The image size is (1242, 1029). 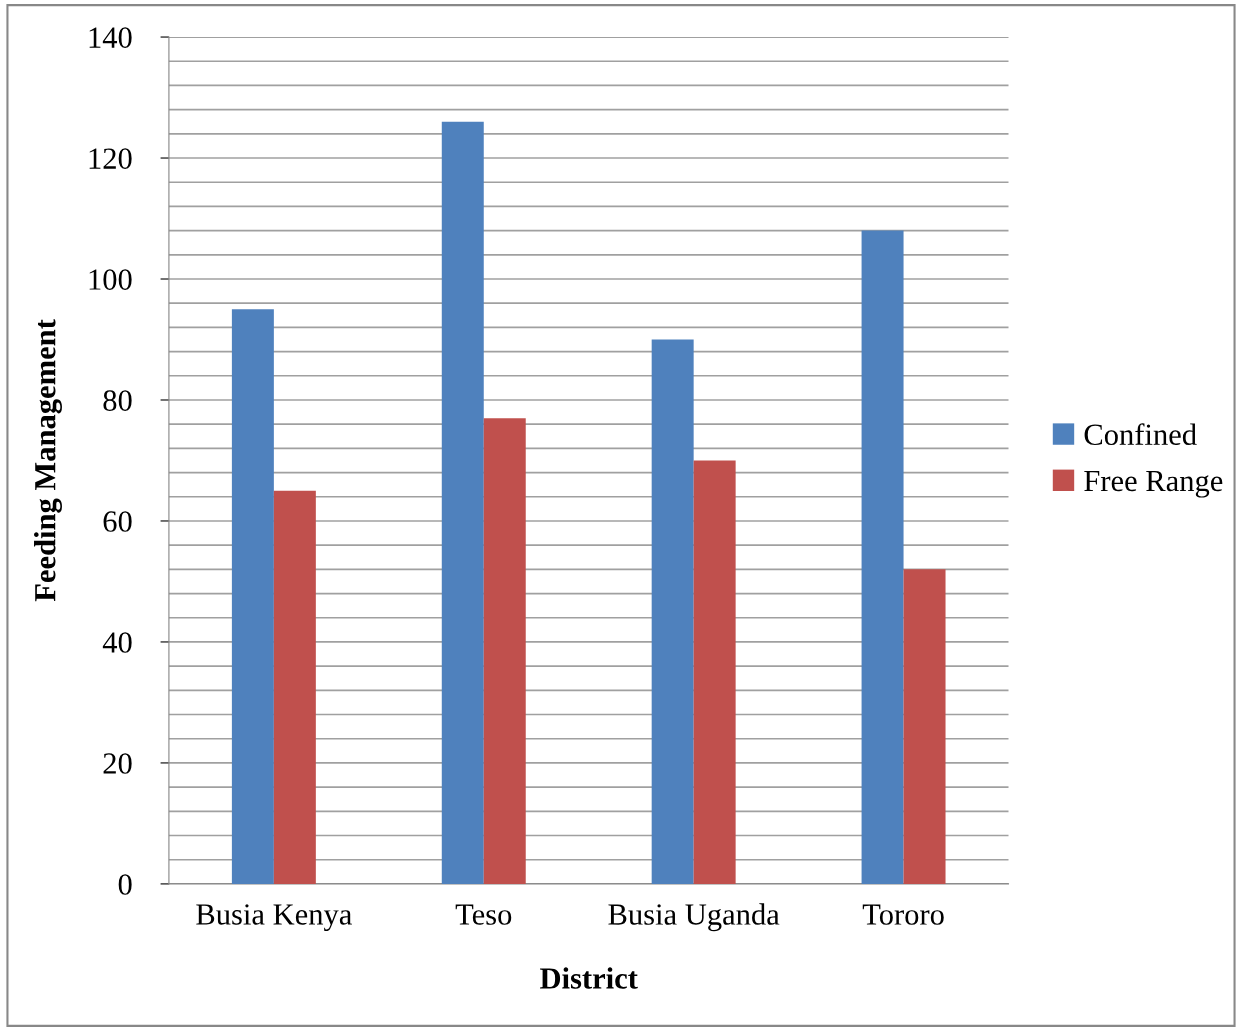 What do you see at coordinates (1153, 484) in the screenshot?
I see `legend-label: Free Range` at bounding box center [1153, 484].